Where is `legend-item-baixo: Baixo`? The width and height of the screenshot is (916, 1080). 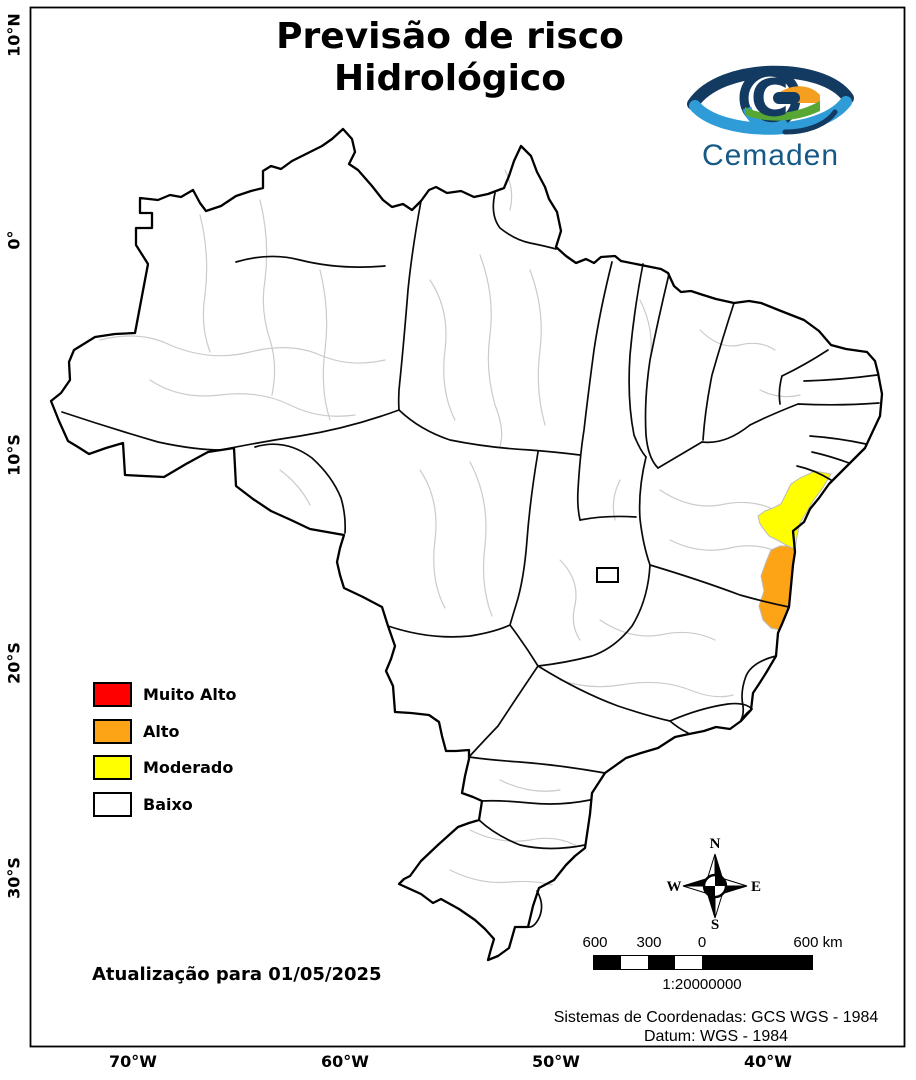 legend-item-baixo: Baixo is located at coordinates (143, 804).